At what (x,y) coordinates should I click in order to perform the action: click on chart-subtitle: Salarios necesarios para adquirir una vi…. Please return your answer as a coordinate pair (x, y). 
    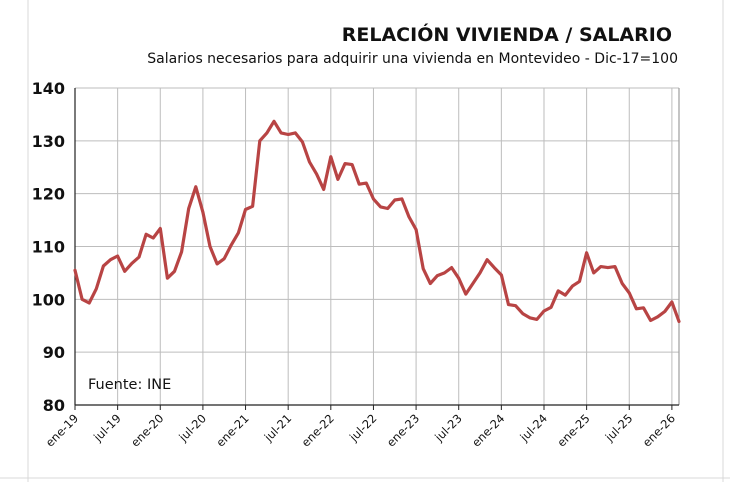
    Looking at the image, I should click on (412, 59).